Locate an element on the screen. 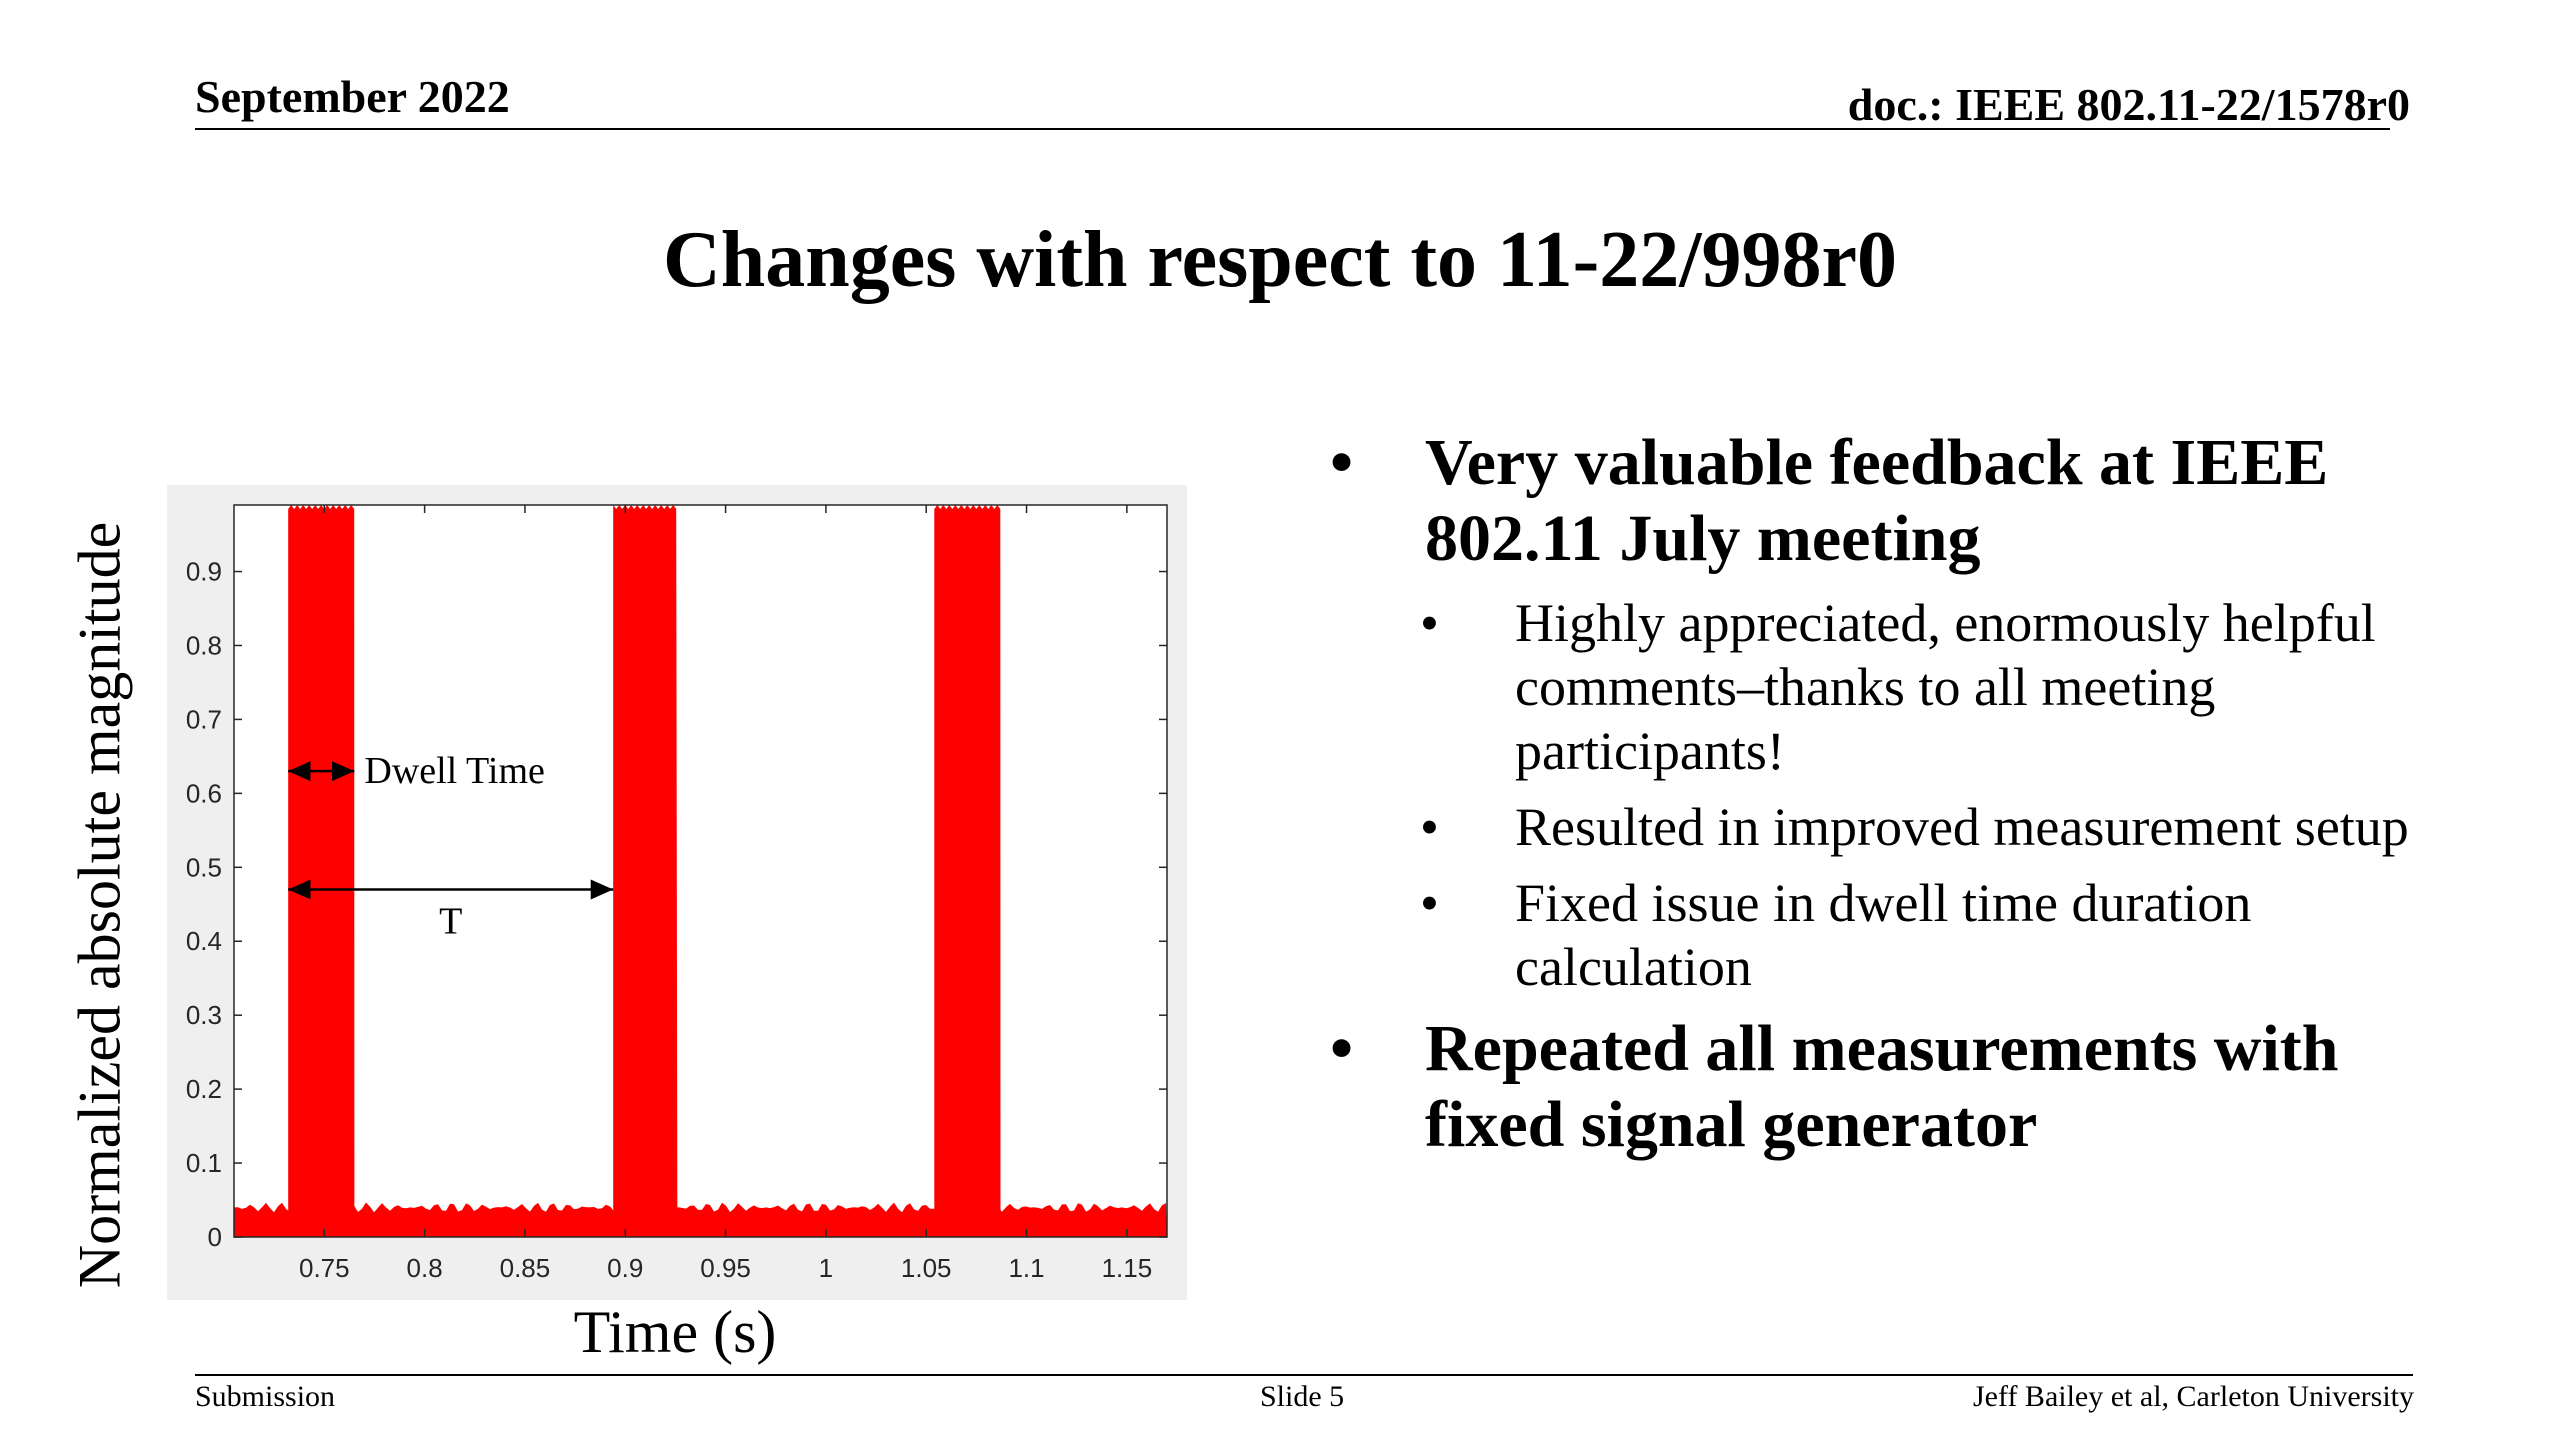  y-tick-label: 0.7 is located at coordinates (204, 719).